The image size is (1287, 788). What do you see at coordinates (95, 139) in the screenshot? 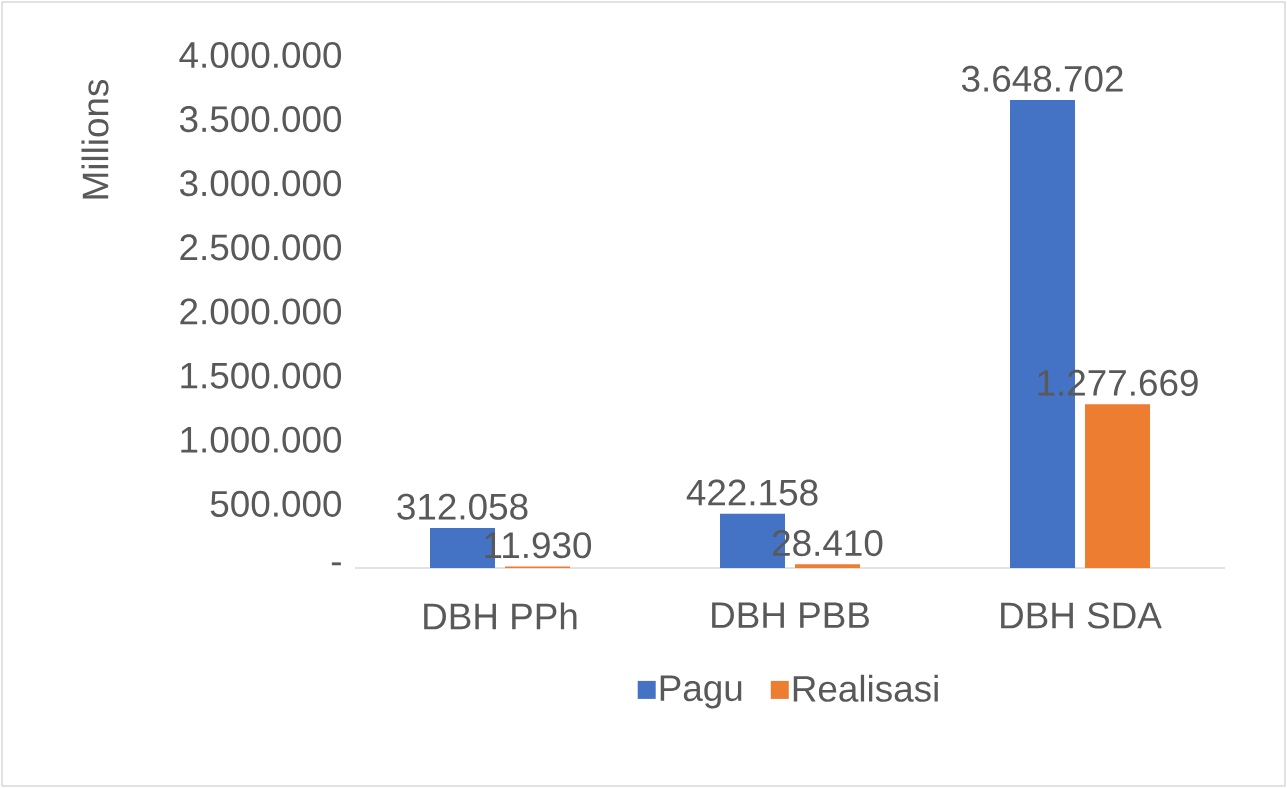
I see `y-axis-title: Millions` at bounding box center [95, 139].